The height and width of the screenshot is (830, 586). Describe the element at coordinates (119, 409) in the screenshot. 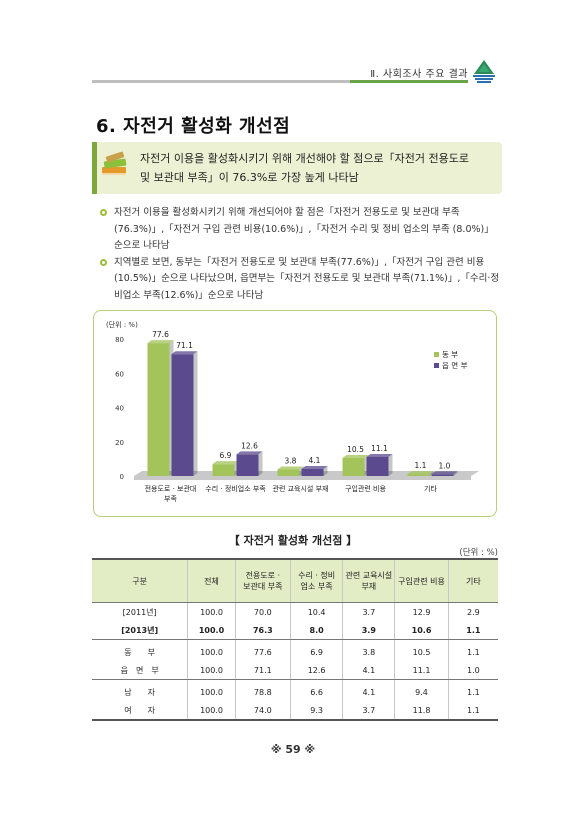

I see `y-tick-label: 40` at that location.